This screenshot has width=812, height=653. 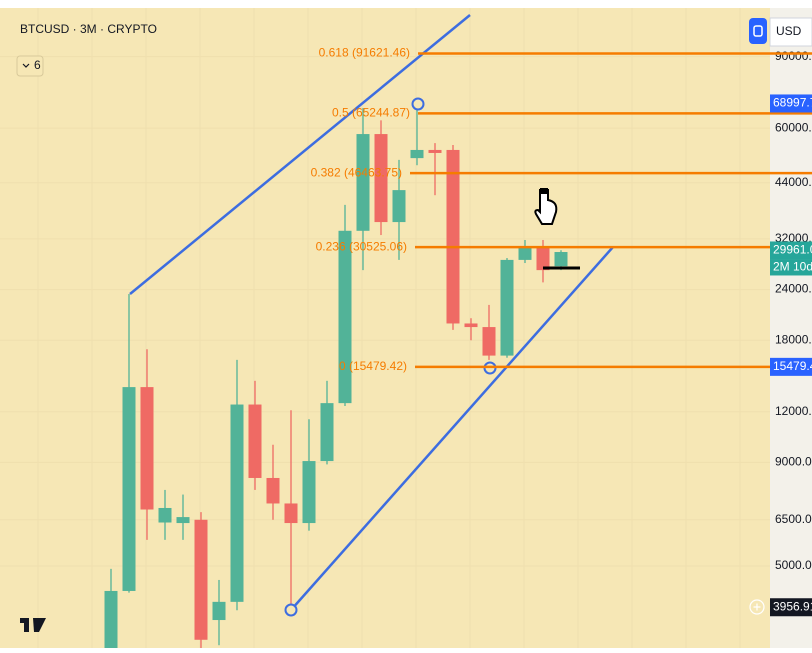 I want to click on currency: USD, so click(x=789, y=31).